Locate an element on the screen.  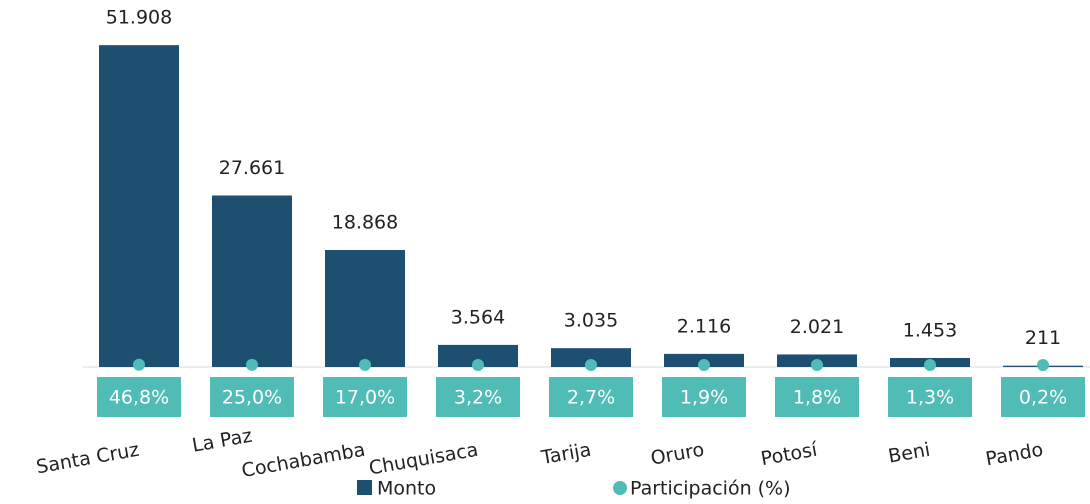
bar-value-label: 2.116 is located at coordinates (704, 326).